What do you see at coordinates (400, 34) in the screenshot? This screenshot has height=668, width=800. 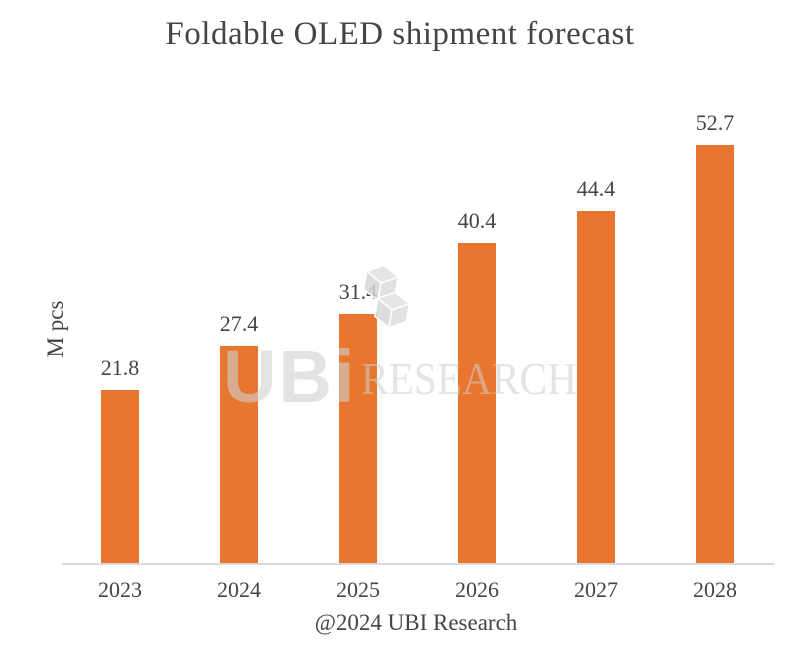 I see `chart-title: Foldable OLED shipment forecast` at bounding box center [400, 34].